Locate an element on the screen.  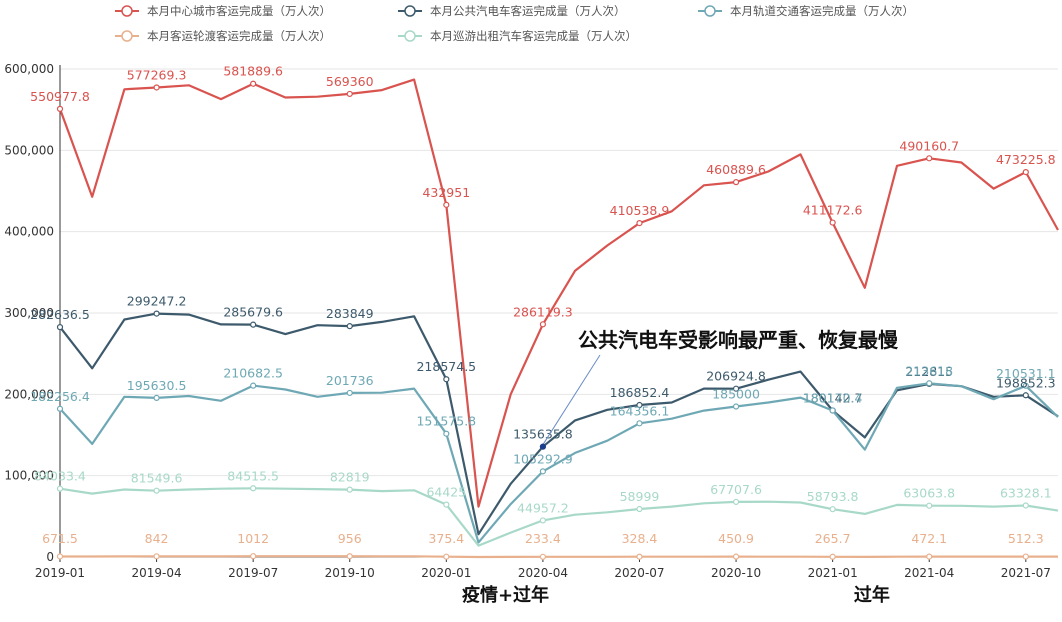
data-label: 58793.8 is located at coordinates (833, 496).